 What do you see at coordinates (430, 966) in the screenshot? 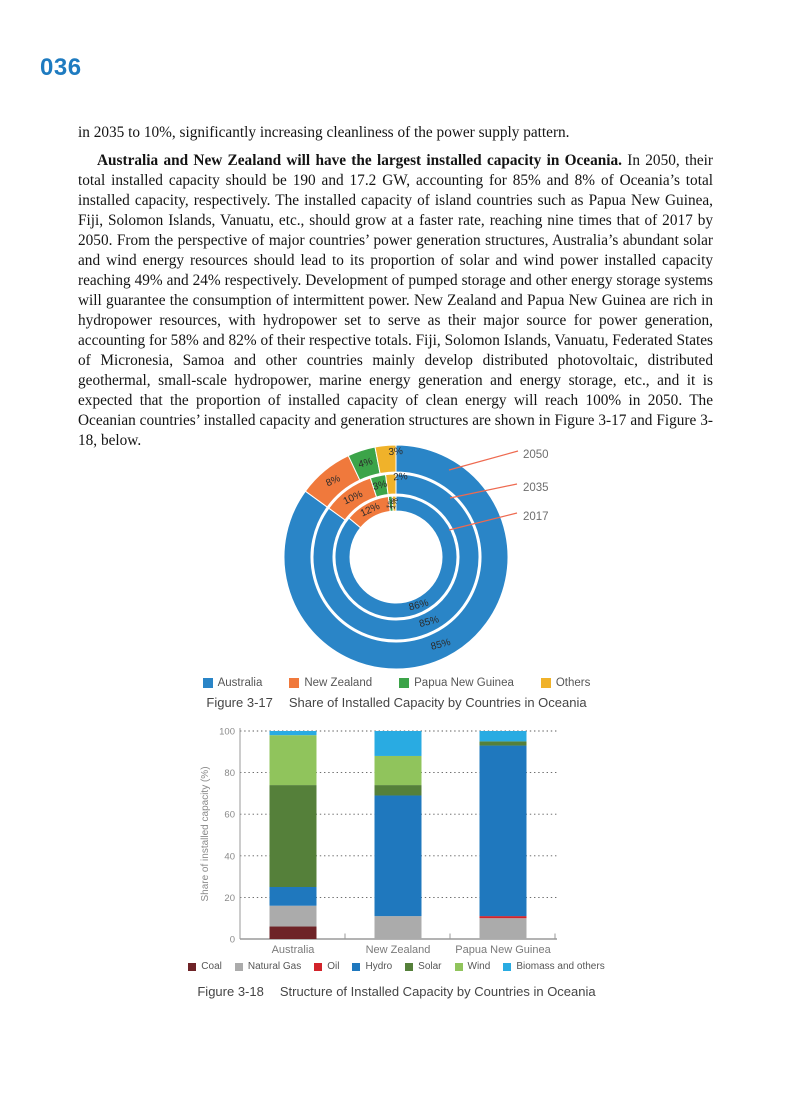
I see `legend-label: Solar` at bounding box center [430, 966].